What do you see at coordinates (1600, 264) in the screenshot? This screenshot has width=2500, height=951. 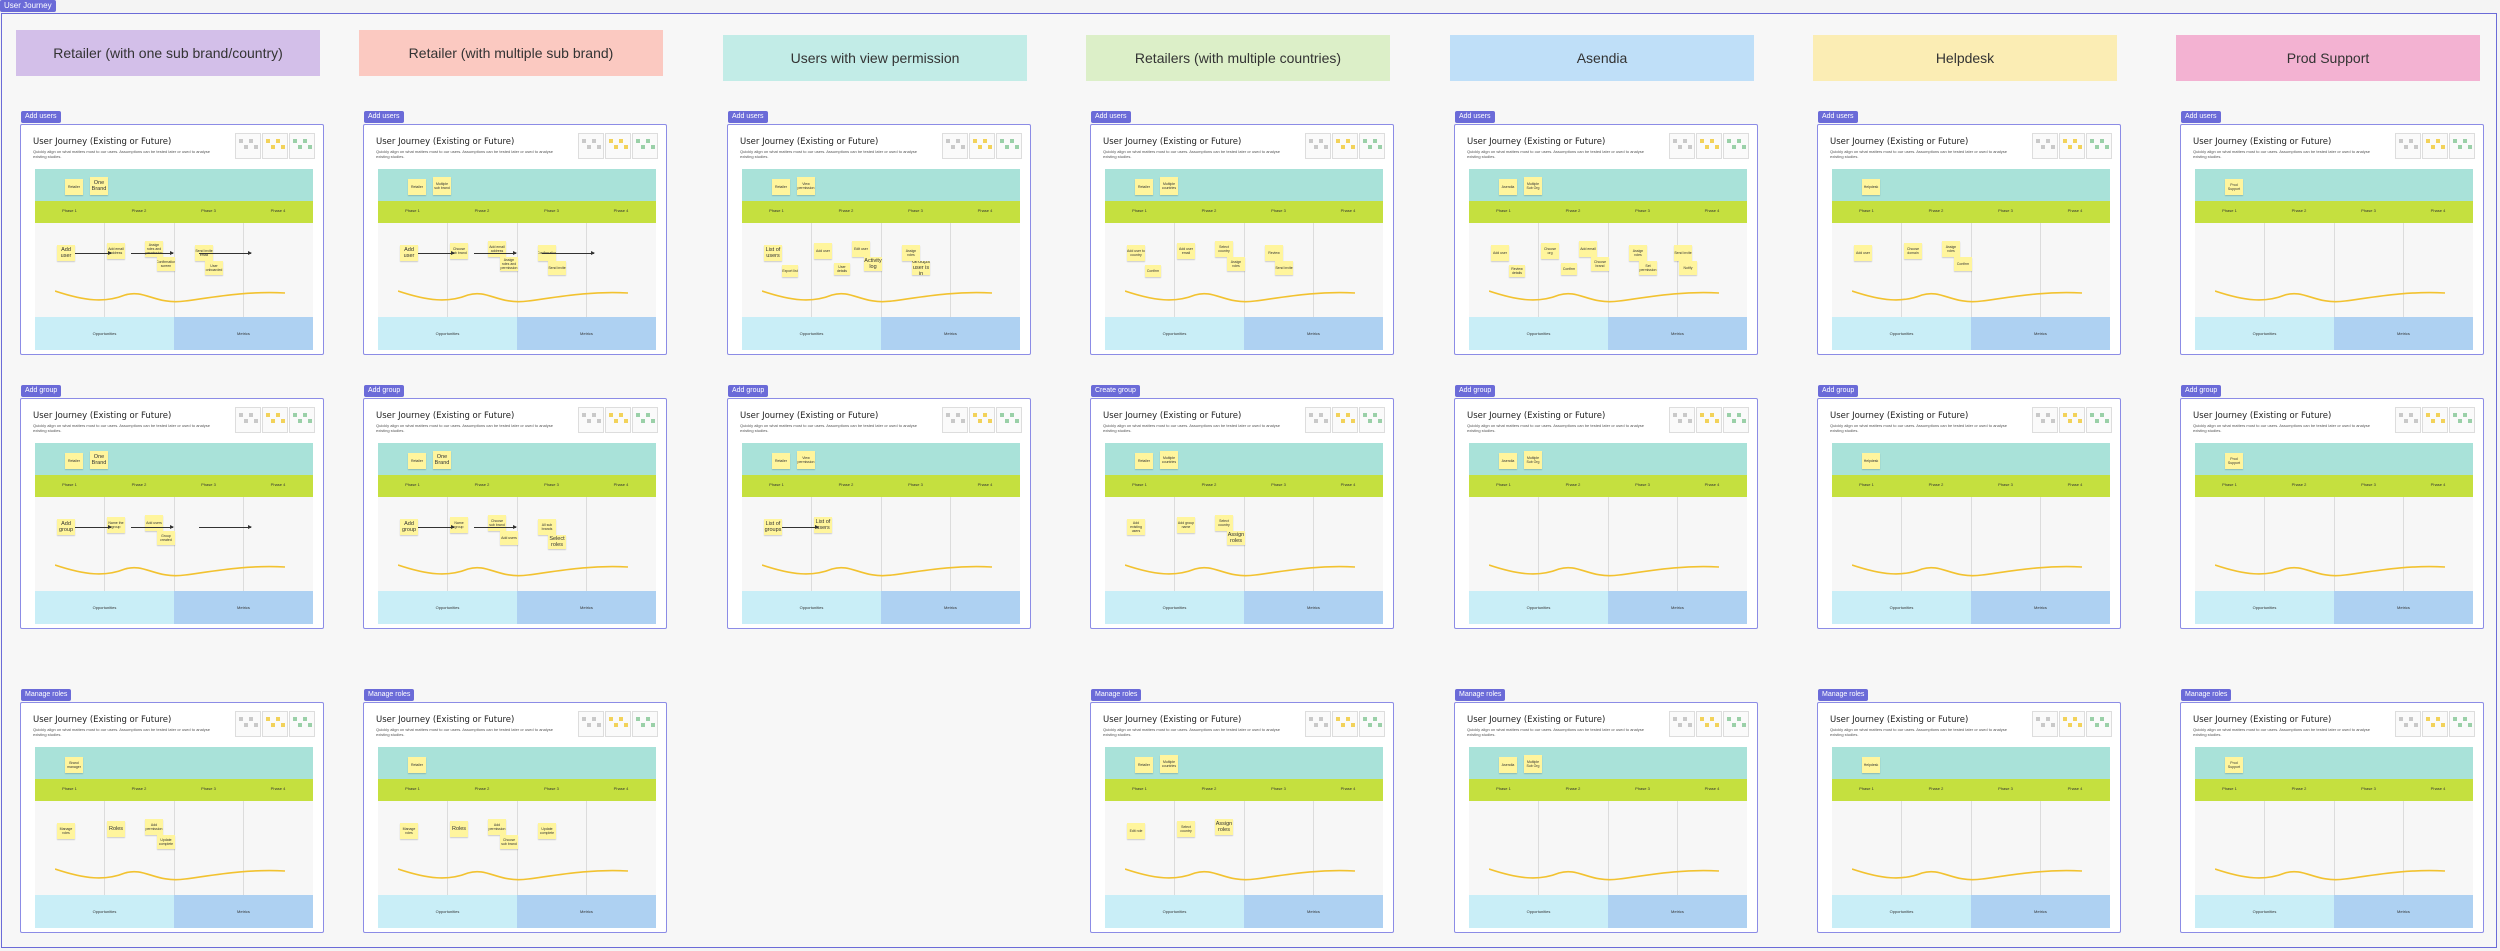 I see `sticky-note: Choose brand` at bounding box center [1600, 264].